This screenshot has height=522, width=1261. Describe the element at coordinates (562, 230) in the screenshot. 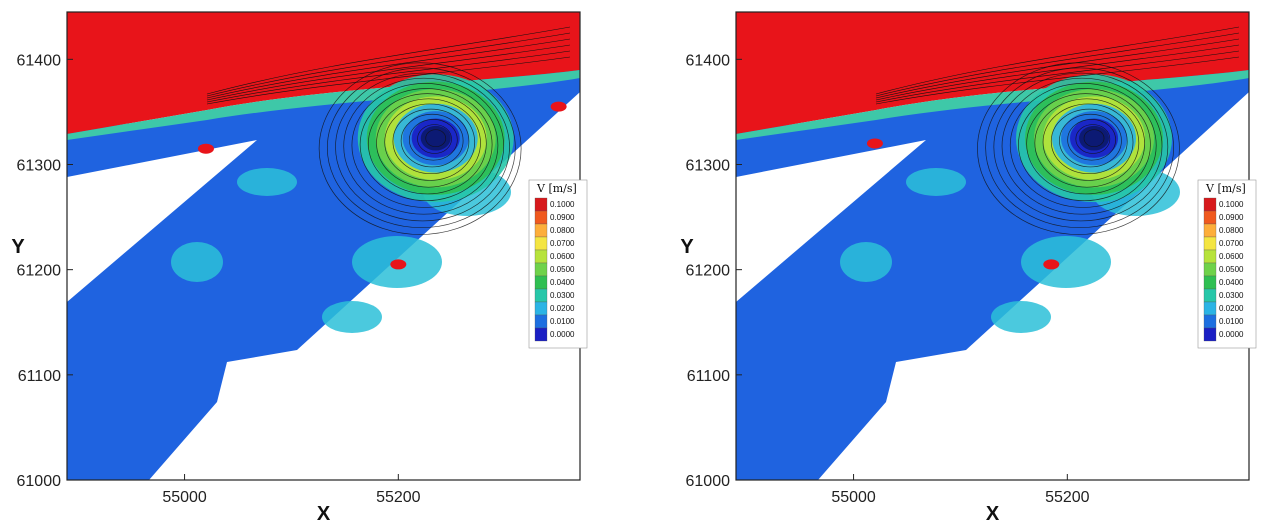

I see `legend-level-label: 0.0800` at that location.